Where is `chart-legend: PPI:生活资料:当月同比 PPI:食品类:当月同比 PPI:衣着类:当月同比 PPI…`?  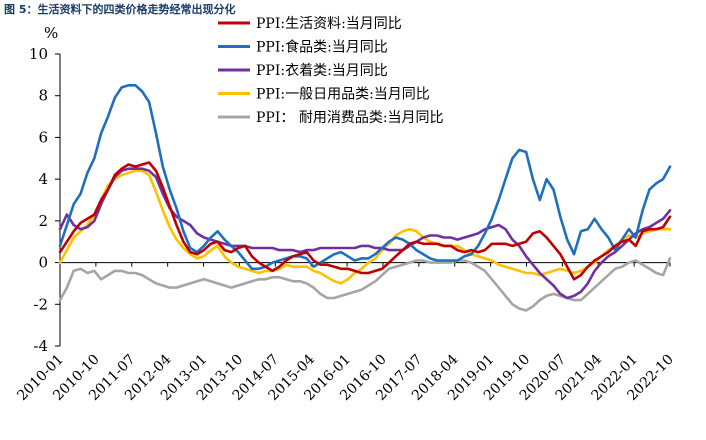
chart-legend: PPI:生活资料:当月同比 PPI:食品类:当月同比 PPI:衣着类:当月同比 PPI… is located at coordinates (331, 71).